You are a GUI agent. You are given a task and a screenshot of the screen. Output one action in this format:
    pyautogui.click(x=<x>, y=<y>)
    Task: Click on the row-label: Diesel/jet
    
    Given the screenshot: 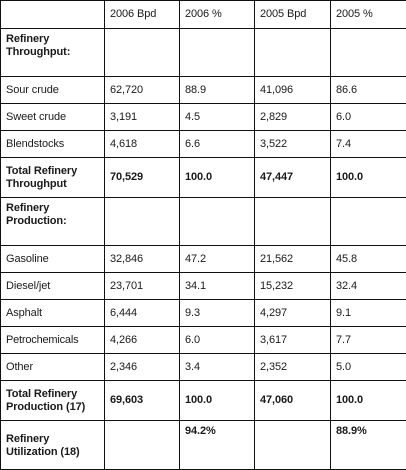 What is the action you would take?
    pyautogui.click(x=53, y=286)
    